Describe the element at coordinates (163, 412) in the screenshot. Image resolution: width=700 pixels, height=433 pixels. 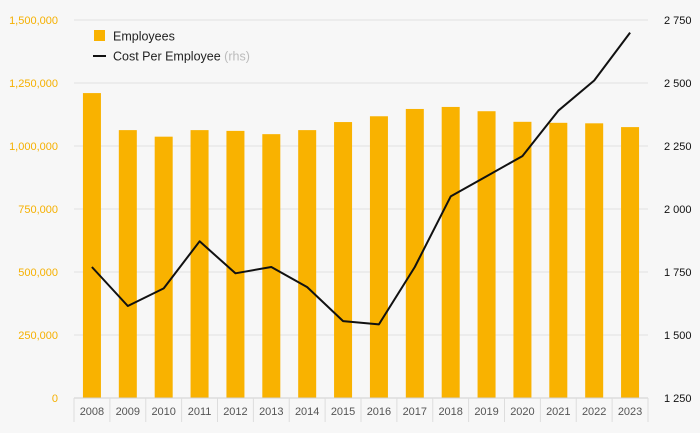
I see `x-tick-label: 2010` at that location.